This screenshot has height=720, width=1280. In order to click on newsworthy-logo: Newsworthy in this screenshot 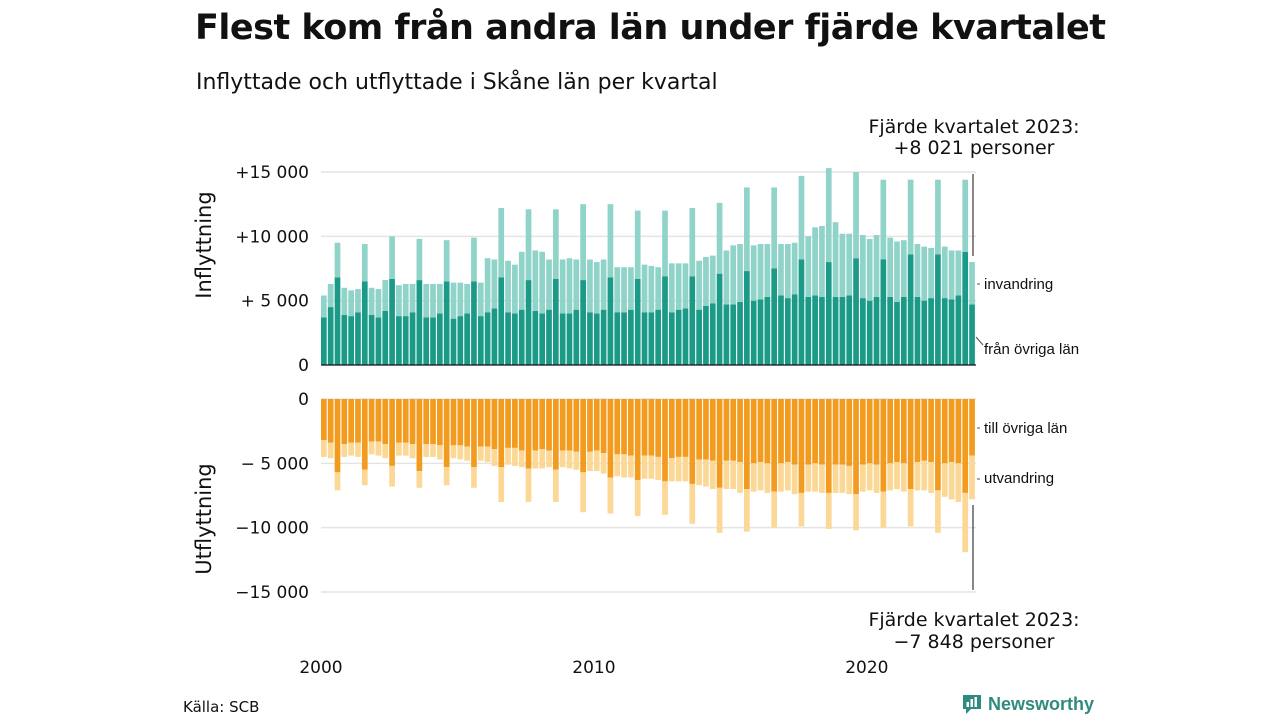, I will do `click(1027, 704)`.